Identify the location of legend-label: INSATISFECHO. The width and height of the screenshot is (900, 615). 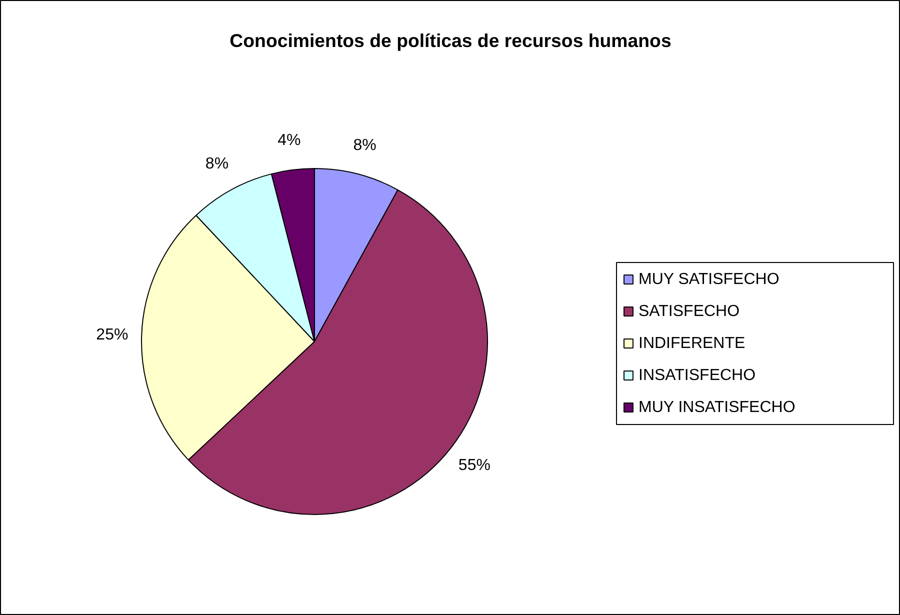
(697, 375).